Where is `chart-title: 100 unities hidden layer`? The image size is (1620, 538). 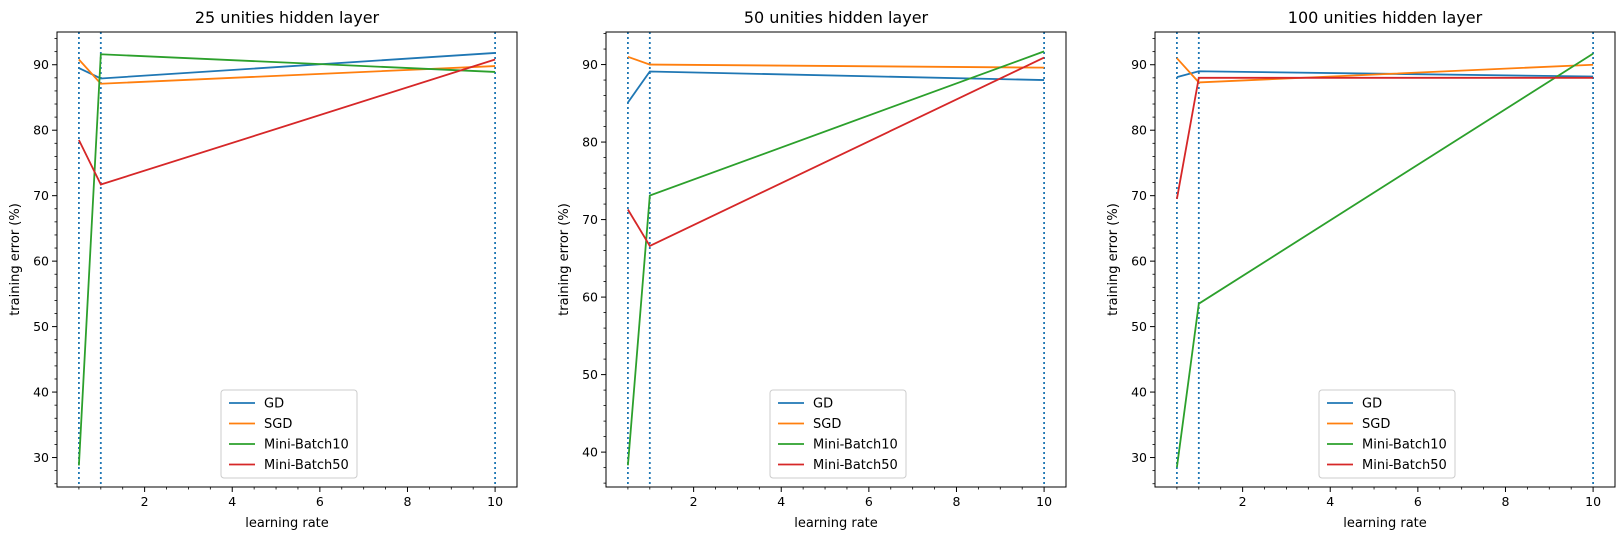
chart-title: 100 unities hidden layer is located at coordinates (1385, 17).